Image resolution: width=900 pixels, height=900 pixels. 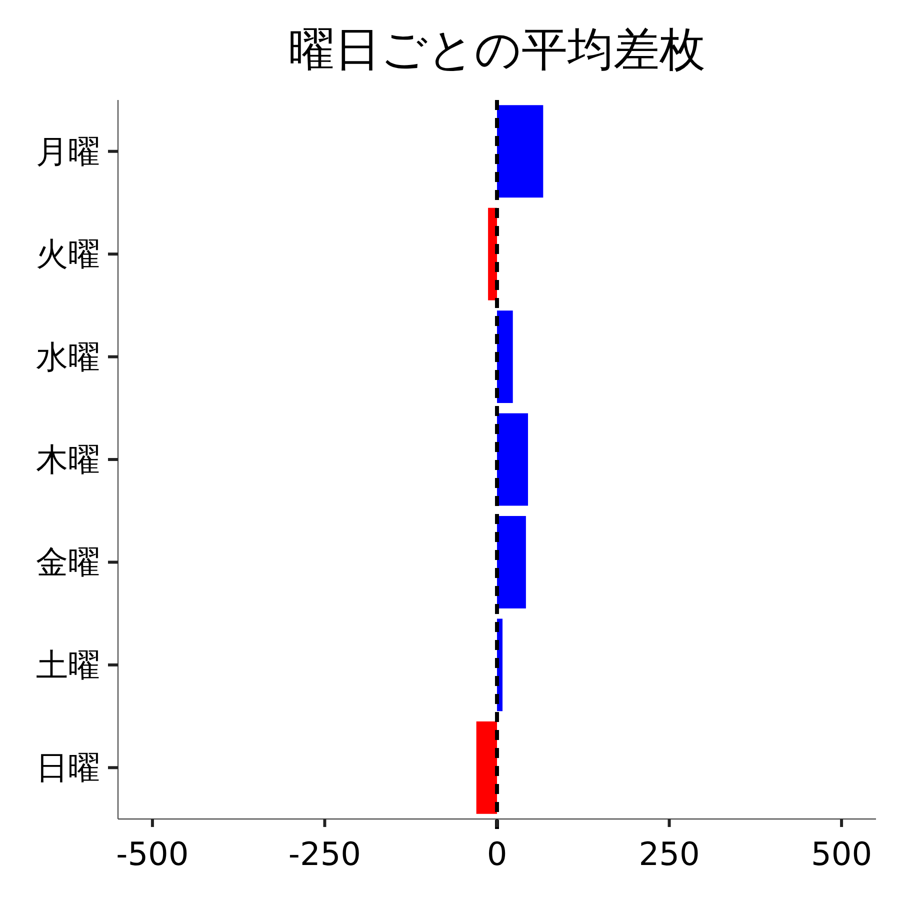 I want to click on chart-title: 曜日ごとの平均差枚, so click(x=497, y=49).